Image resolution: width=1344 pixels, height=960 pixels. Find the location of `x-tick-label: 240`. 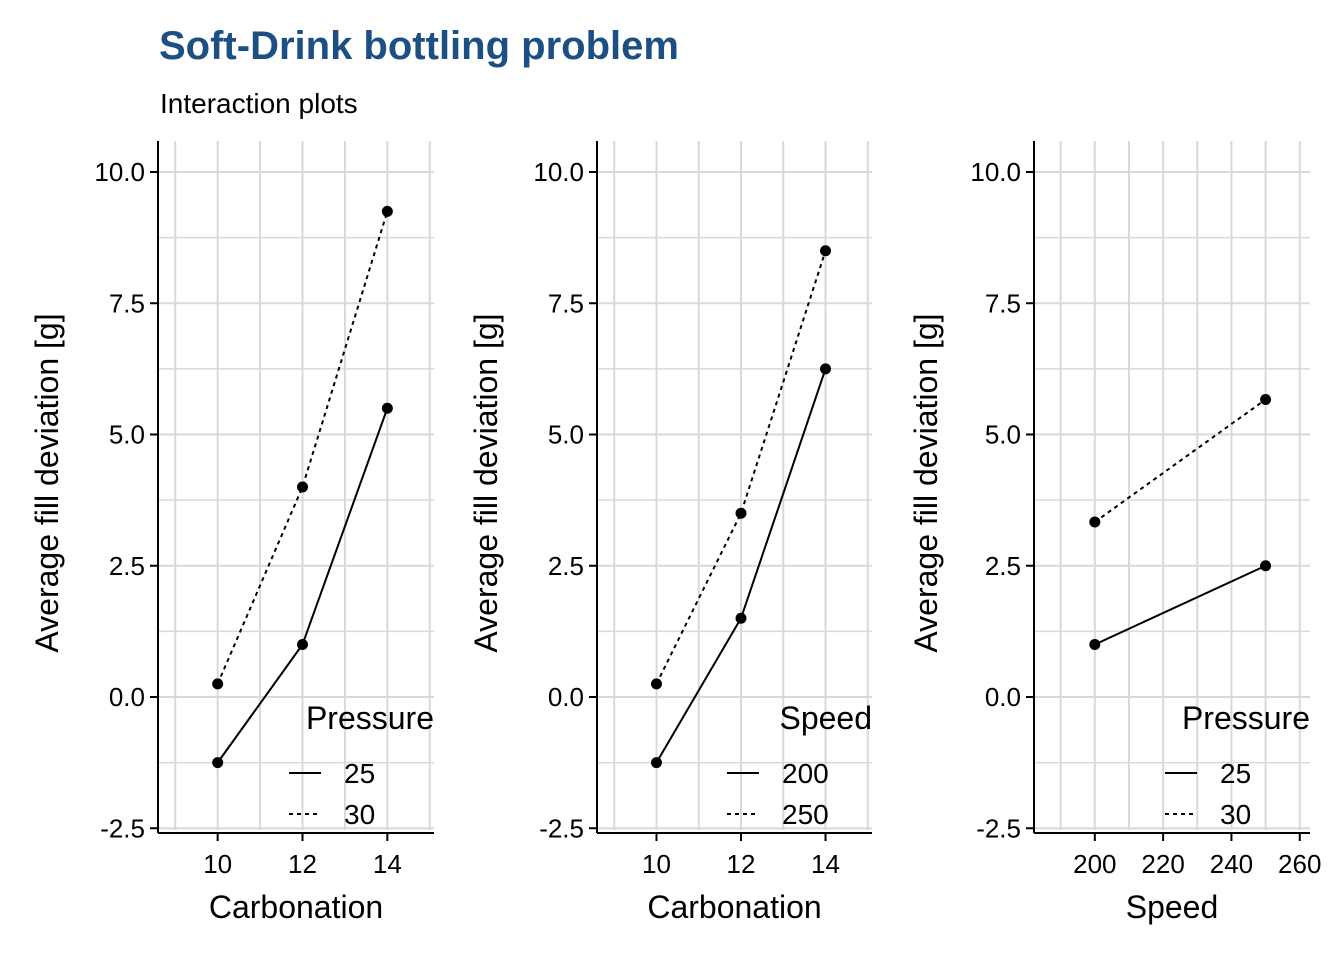

x-tick-label: 240 is located at coordinates (1231, 864).